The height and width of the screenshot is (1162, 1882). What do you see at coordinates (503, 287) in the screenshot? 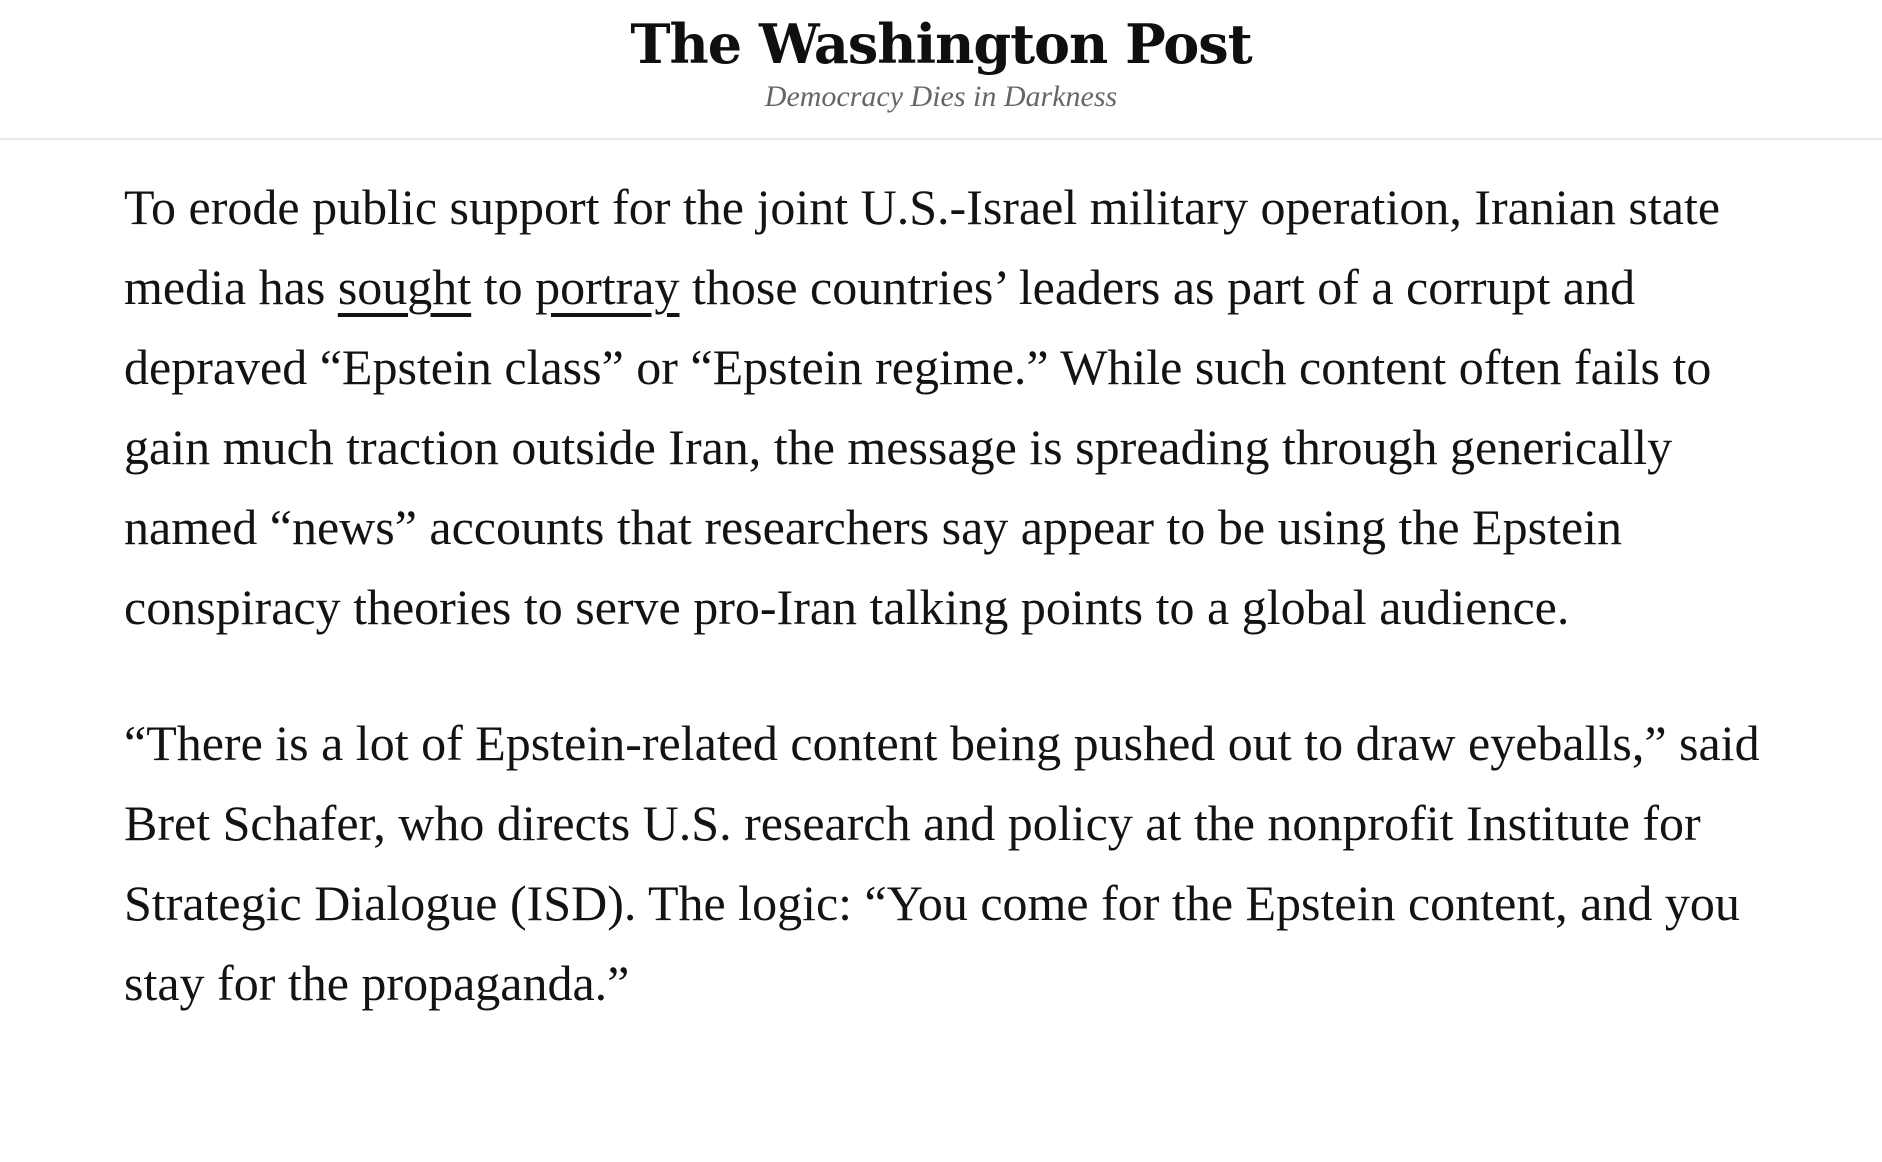
I see `paragraph-text: to` at bounding box center [503, 287].